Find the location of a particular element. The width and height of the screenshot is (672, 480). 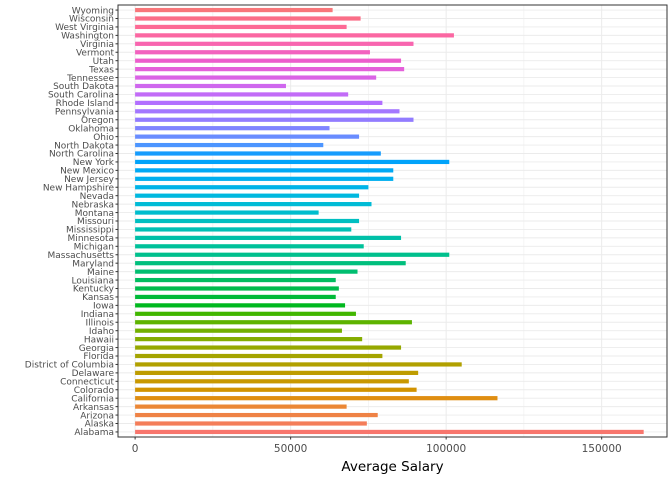

y-tick-label: Colorado is located at coordinates (94, 391).